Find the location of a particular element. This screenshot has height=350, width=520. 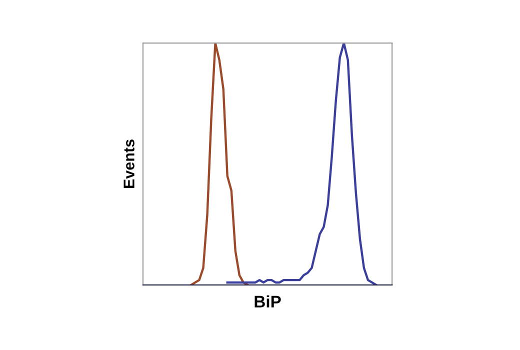

y-axis-title: Events is located at coordinates (129, 164).